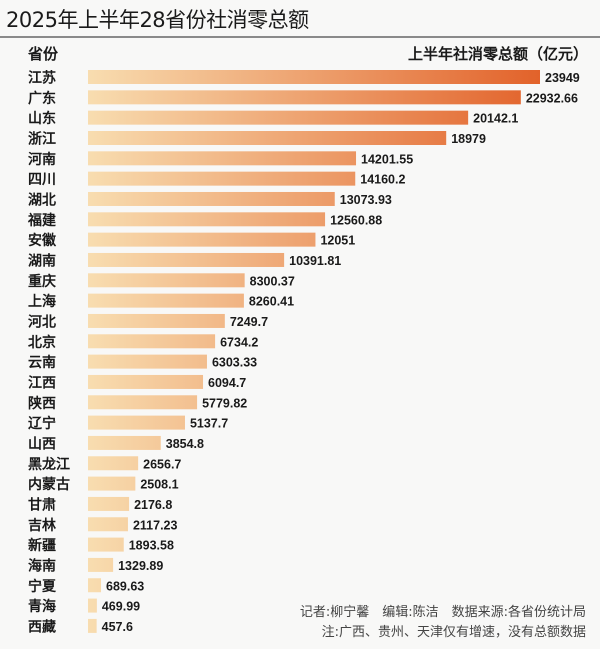 The width and height of the screenshot is (600, 649). What do you see at coordinates (42, 545) in the screenshot?
I see `category-label: 新疆` at bounding box center [42, 545].